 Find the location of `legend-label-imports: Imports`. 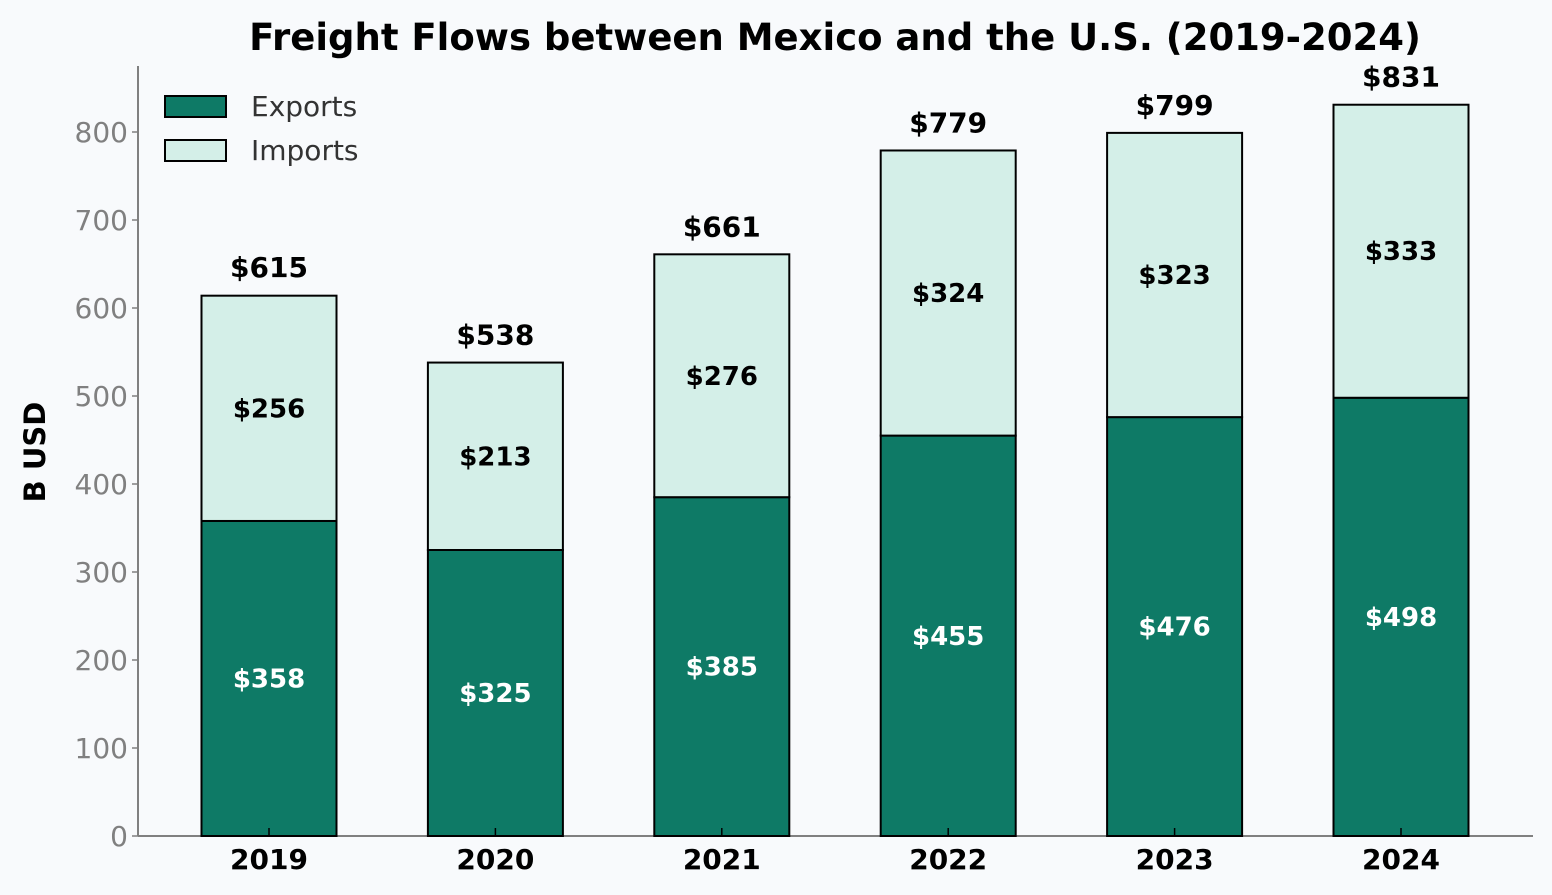

legend-label-imports: Imports is located at coordinates (305, 150).